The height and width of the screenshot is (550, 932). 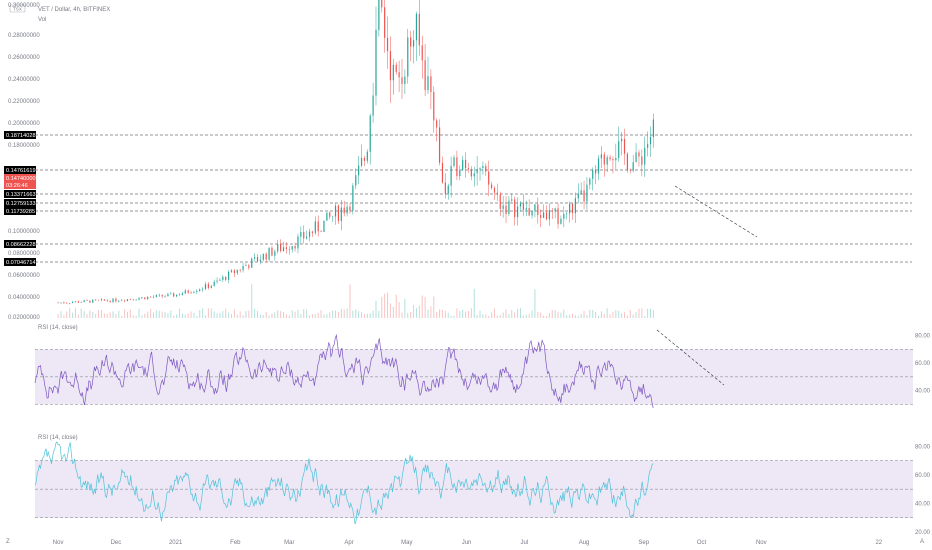 I want to click on rsi1-line, so click(x=344, y=371).